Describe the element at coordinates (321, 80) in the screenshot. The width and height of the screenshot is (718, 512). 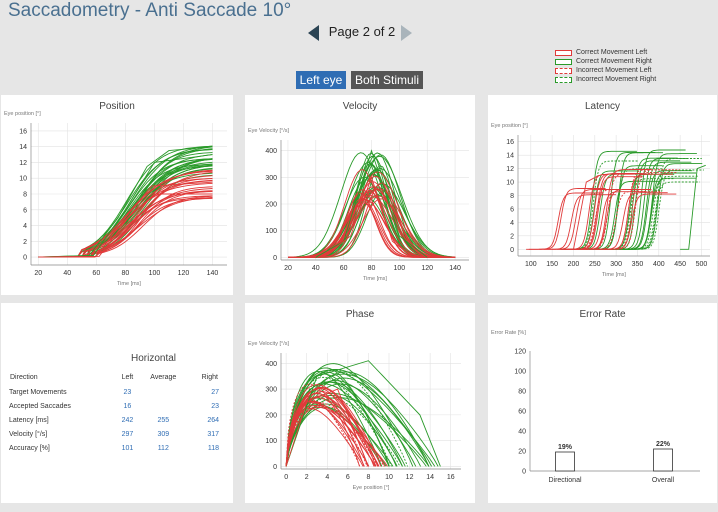
I see `left-eye-toggle: Left eye` at that location.